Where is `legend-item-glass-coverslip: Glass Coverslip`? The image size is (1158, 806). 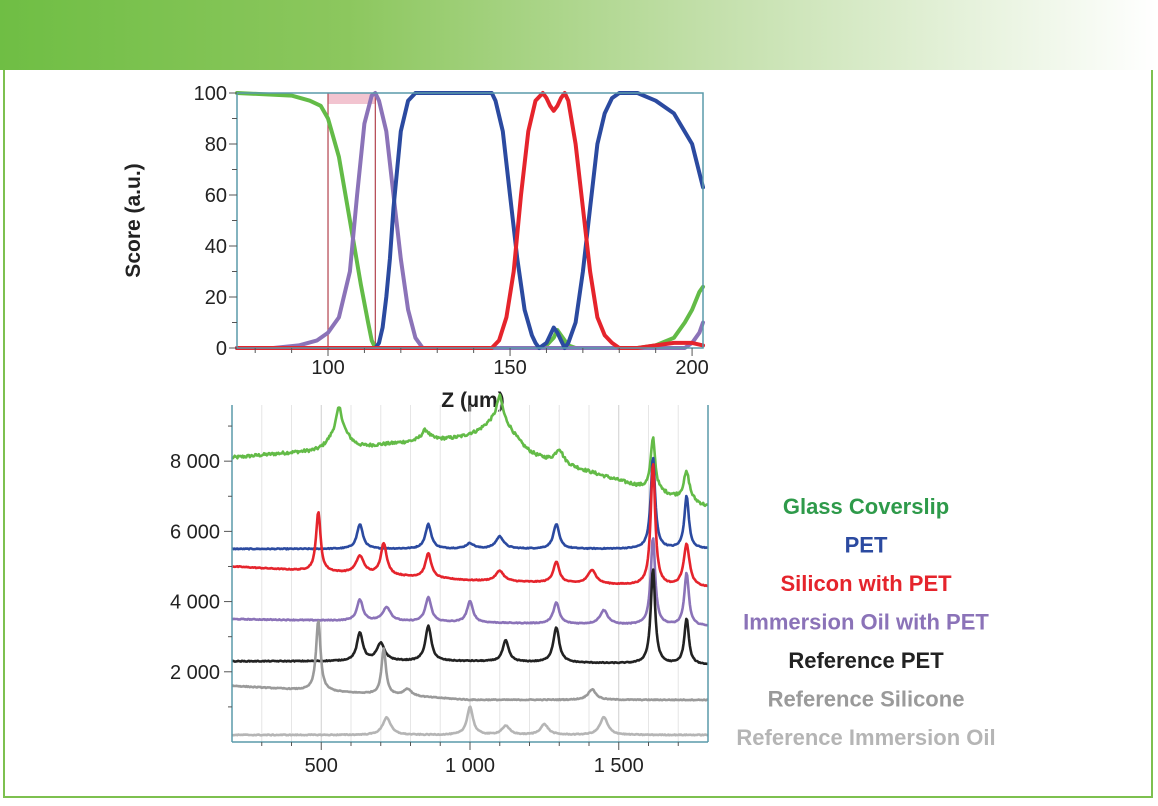 legend-item-glass-coverslip: Glass Coverslip is located at coordinates (866, 506).